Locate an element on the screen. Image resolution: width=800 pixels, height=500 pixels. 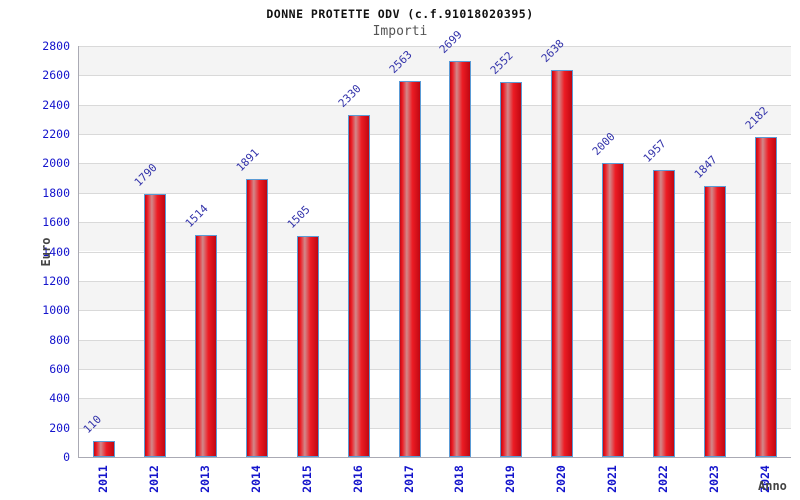
bar-2014 is located at coordinates (257, 318).